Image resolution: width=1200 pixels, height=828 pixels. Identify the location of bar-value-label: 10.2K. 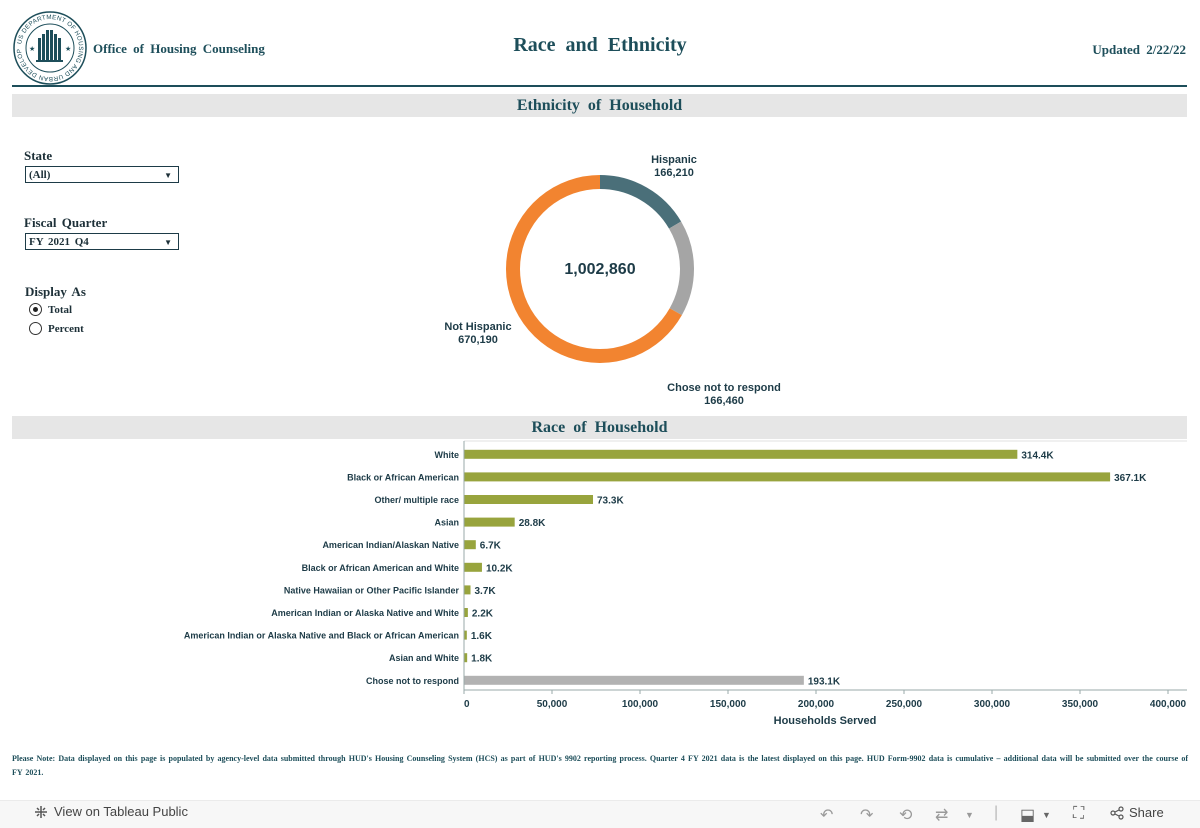
(499, 568).